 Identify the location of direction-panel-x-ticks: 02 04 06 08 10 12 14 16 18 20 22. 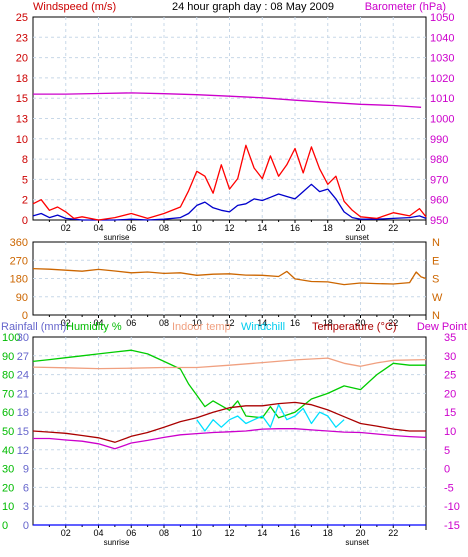
(237, 321).